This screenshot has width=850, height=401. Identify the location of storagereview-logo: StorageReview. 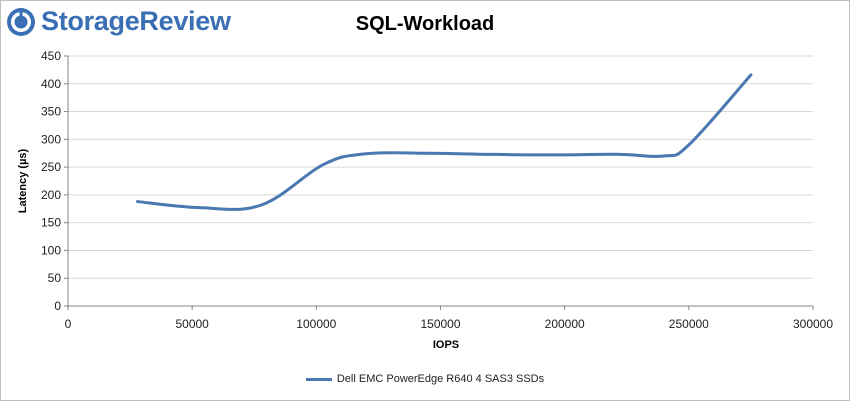
(118, 21).